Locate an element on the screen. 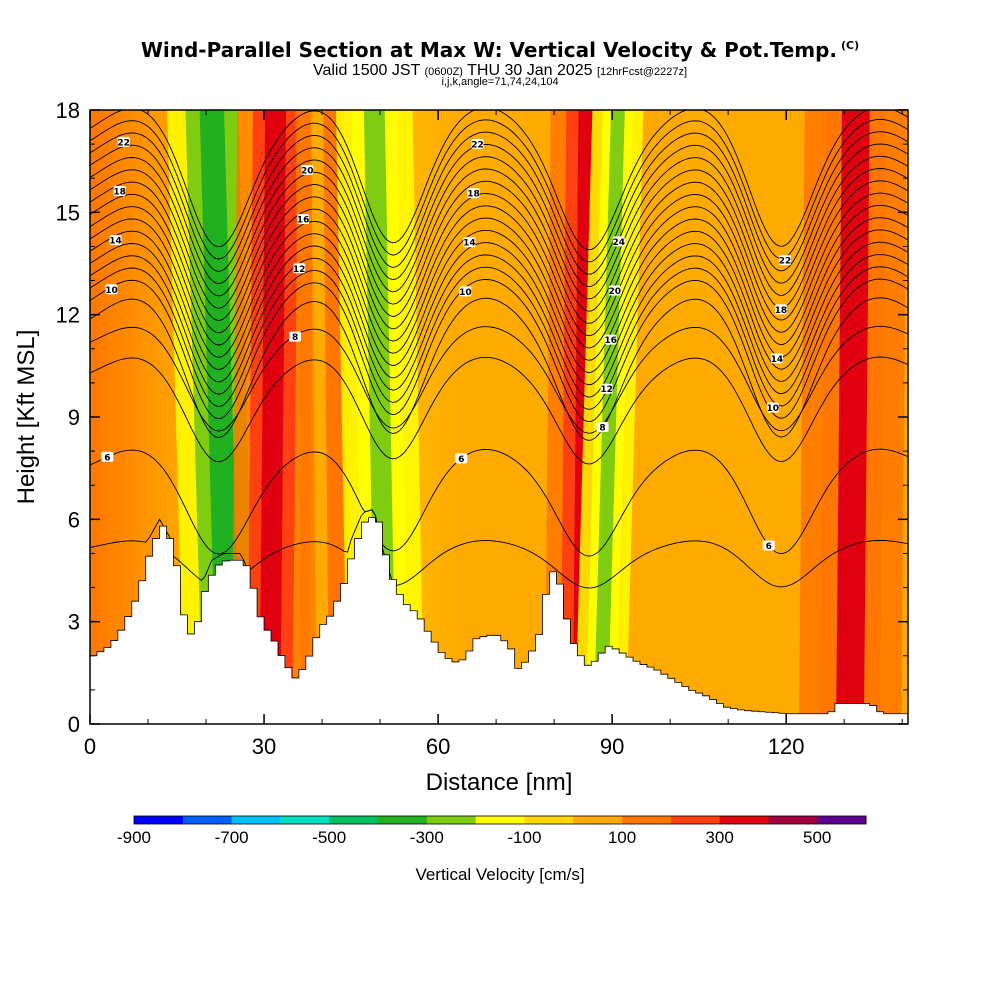 The image size is (1000, 1000). colorbar-tick-label: -500 is located at coordinates (329, 837).